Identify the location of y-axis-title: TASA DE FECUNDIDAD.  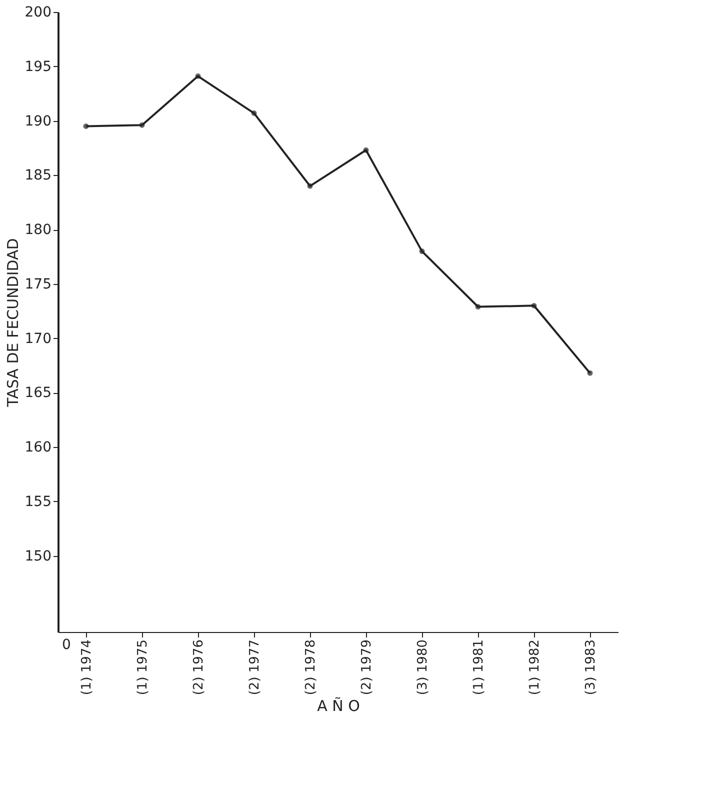
(13, 323).